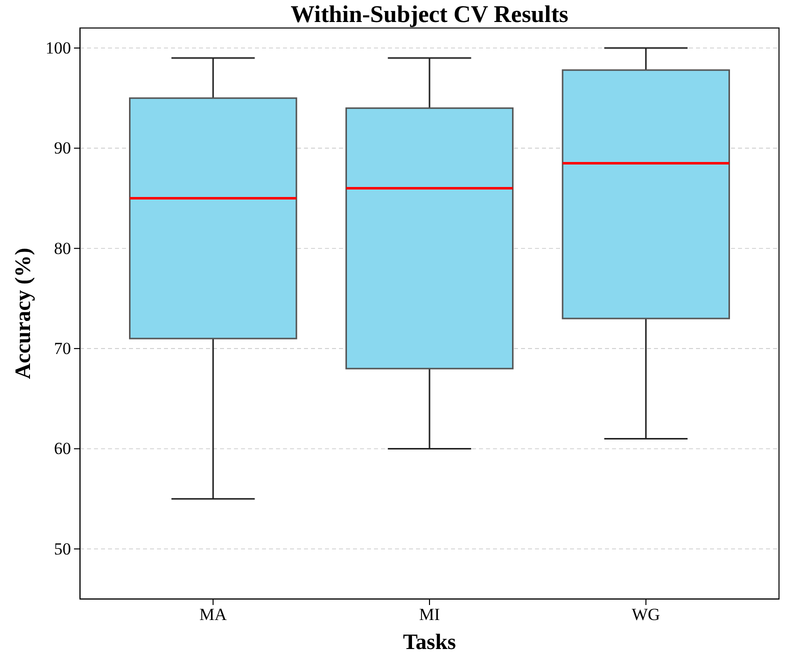 The image size is (797, 663). I want to click on y-axis-title: Accuracy (%), so click(22, 314).